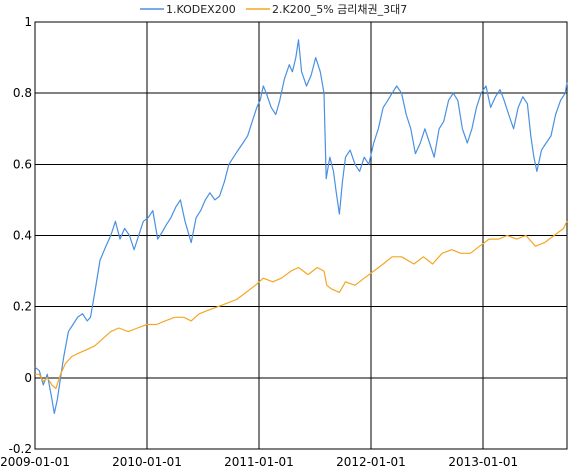 This screenshot has height=474, width=568. Describe the element at coordinates (28, 378) in the screenshot. I see `y-tick-label: 0` at that location.